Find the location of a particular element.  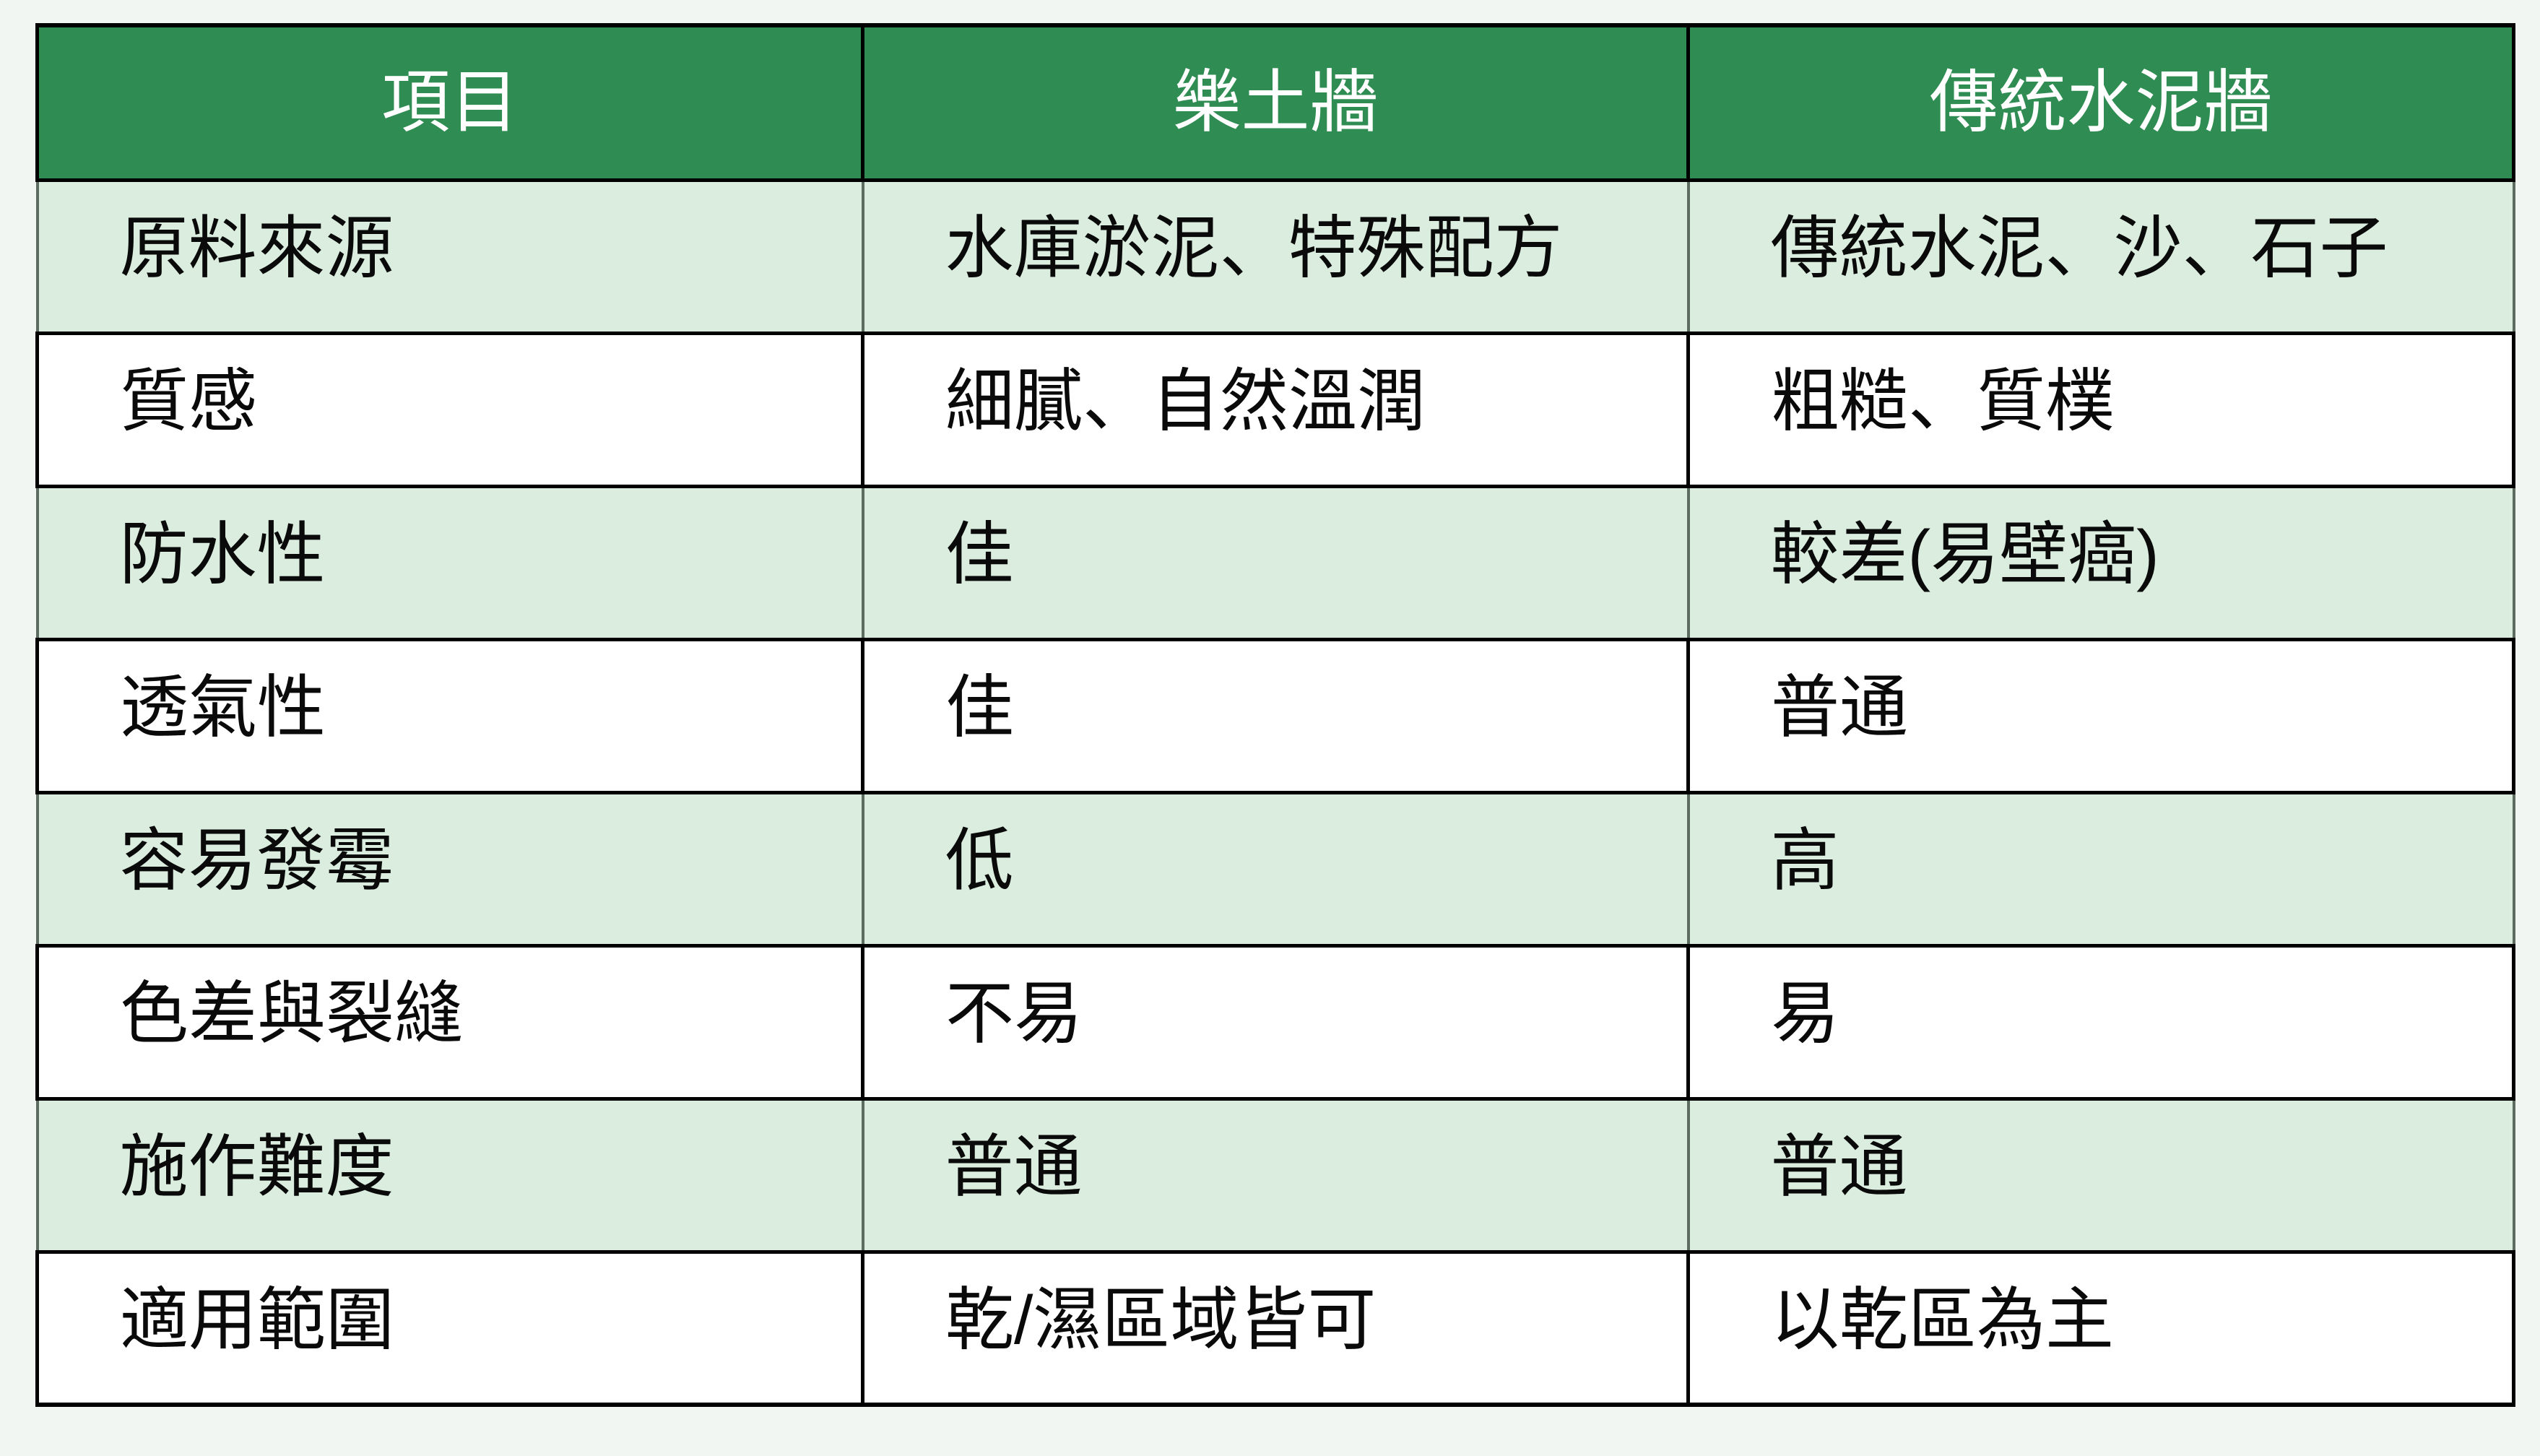

row-label: 容易發霉 is located at coordinates (449, 869).